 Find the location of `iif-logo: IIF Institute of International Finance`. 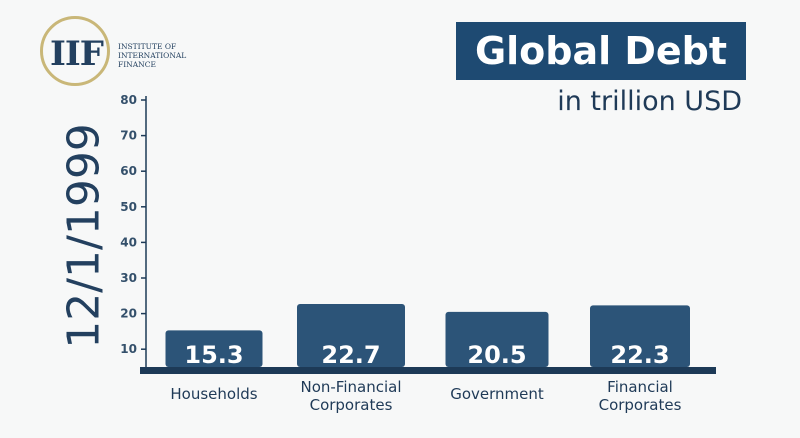

iif-logo: IIF Institute of International Finance is located at coordinates (125, 55).